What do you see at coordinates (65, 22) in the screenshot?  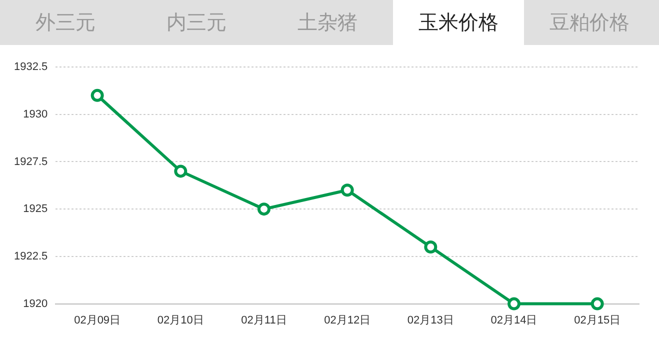 I see `text: 外三元` at bounding box center [65, 22].